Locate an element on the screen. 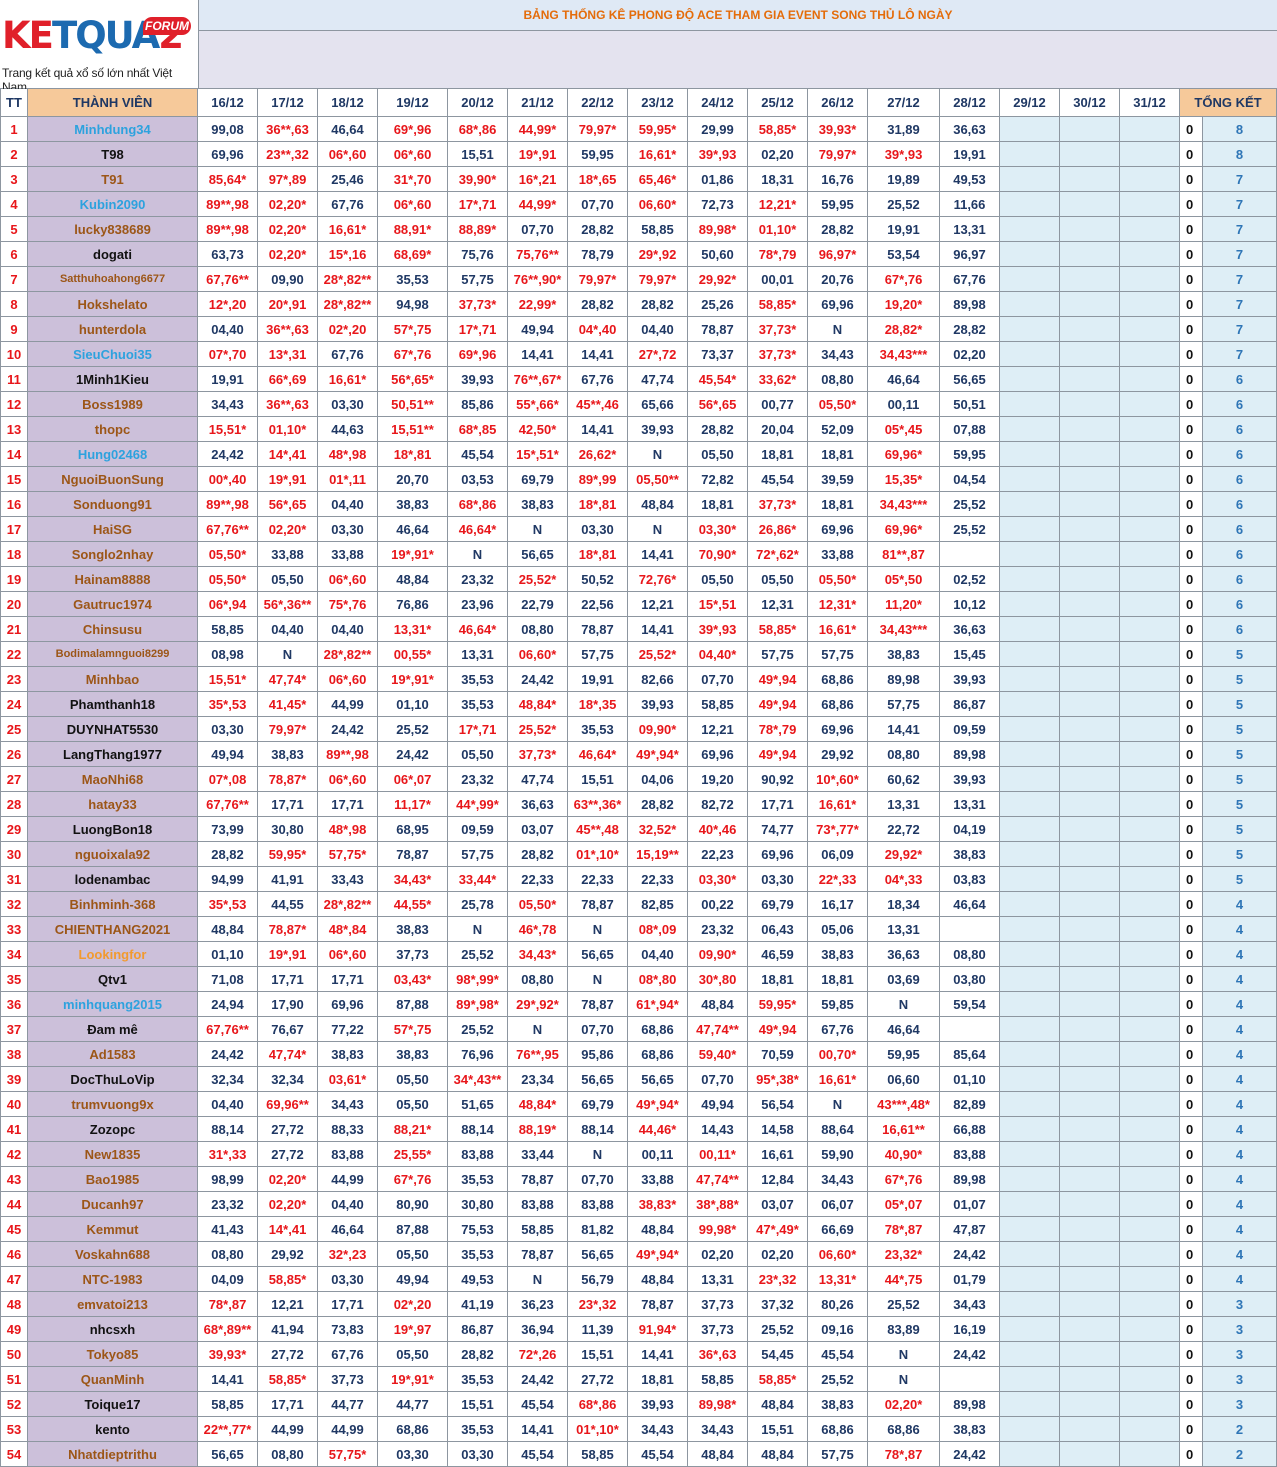 This screenshot has height=1467, width=1277. result-cell: 13,31 is located at coordinates (904, 804).